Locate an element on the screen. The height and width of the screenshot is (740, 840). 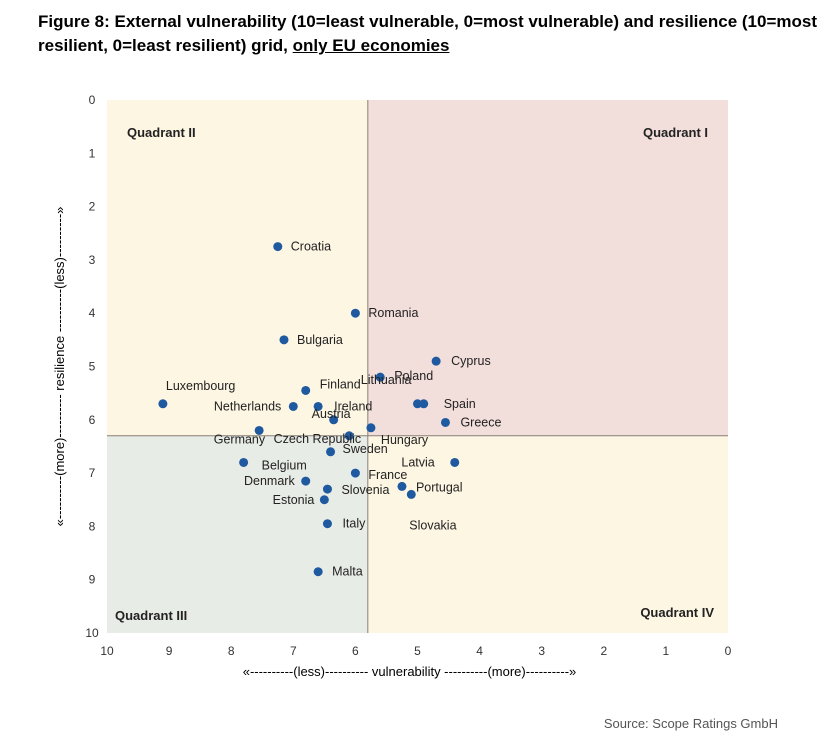
x-tick-label: 5 is located at coordinates (417, 651).